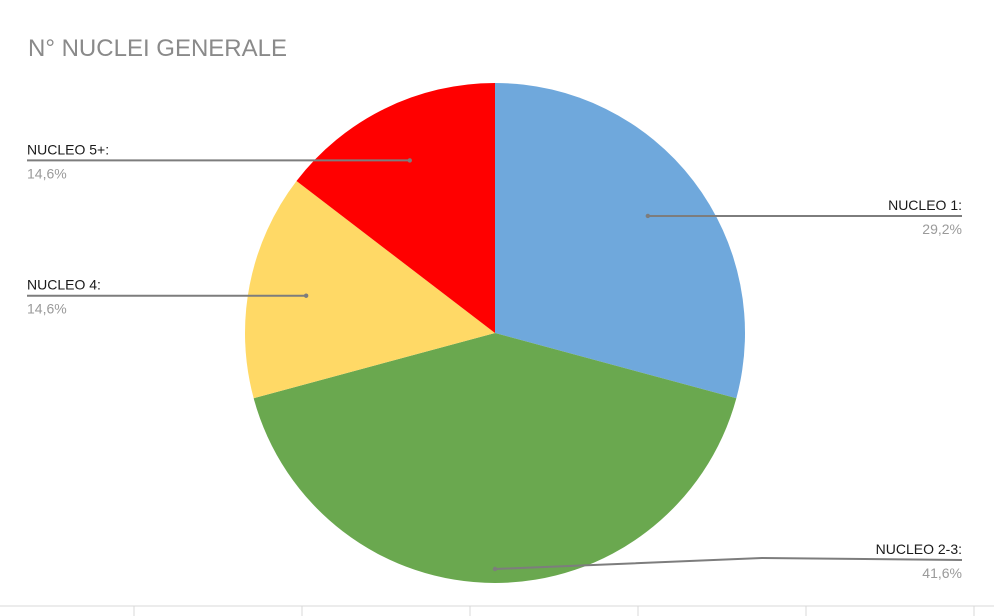  I want to click on chart-title: N° NUCLEI GENERALE, so click(157, 48).